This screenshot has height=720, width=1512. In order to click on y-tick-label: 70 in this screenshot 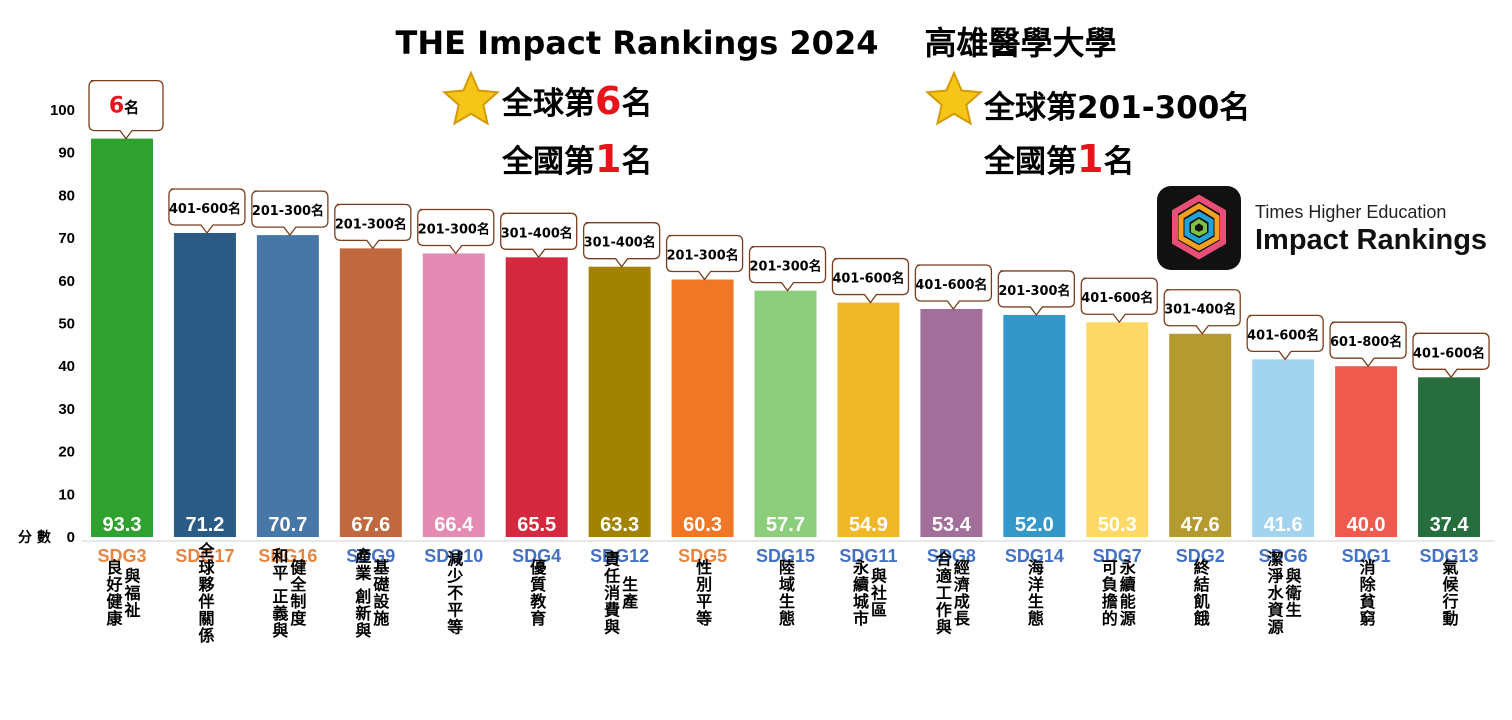, I will do `click(66, 238)`.